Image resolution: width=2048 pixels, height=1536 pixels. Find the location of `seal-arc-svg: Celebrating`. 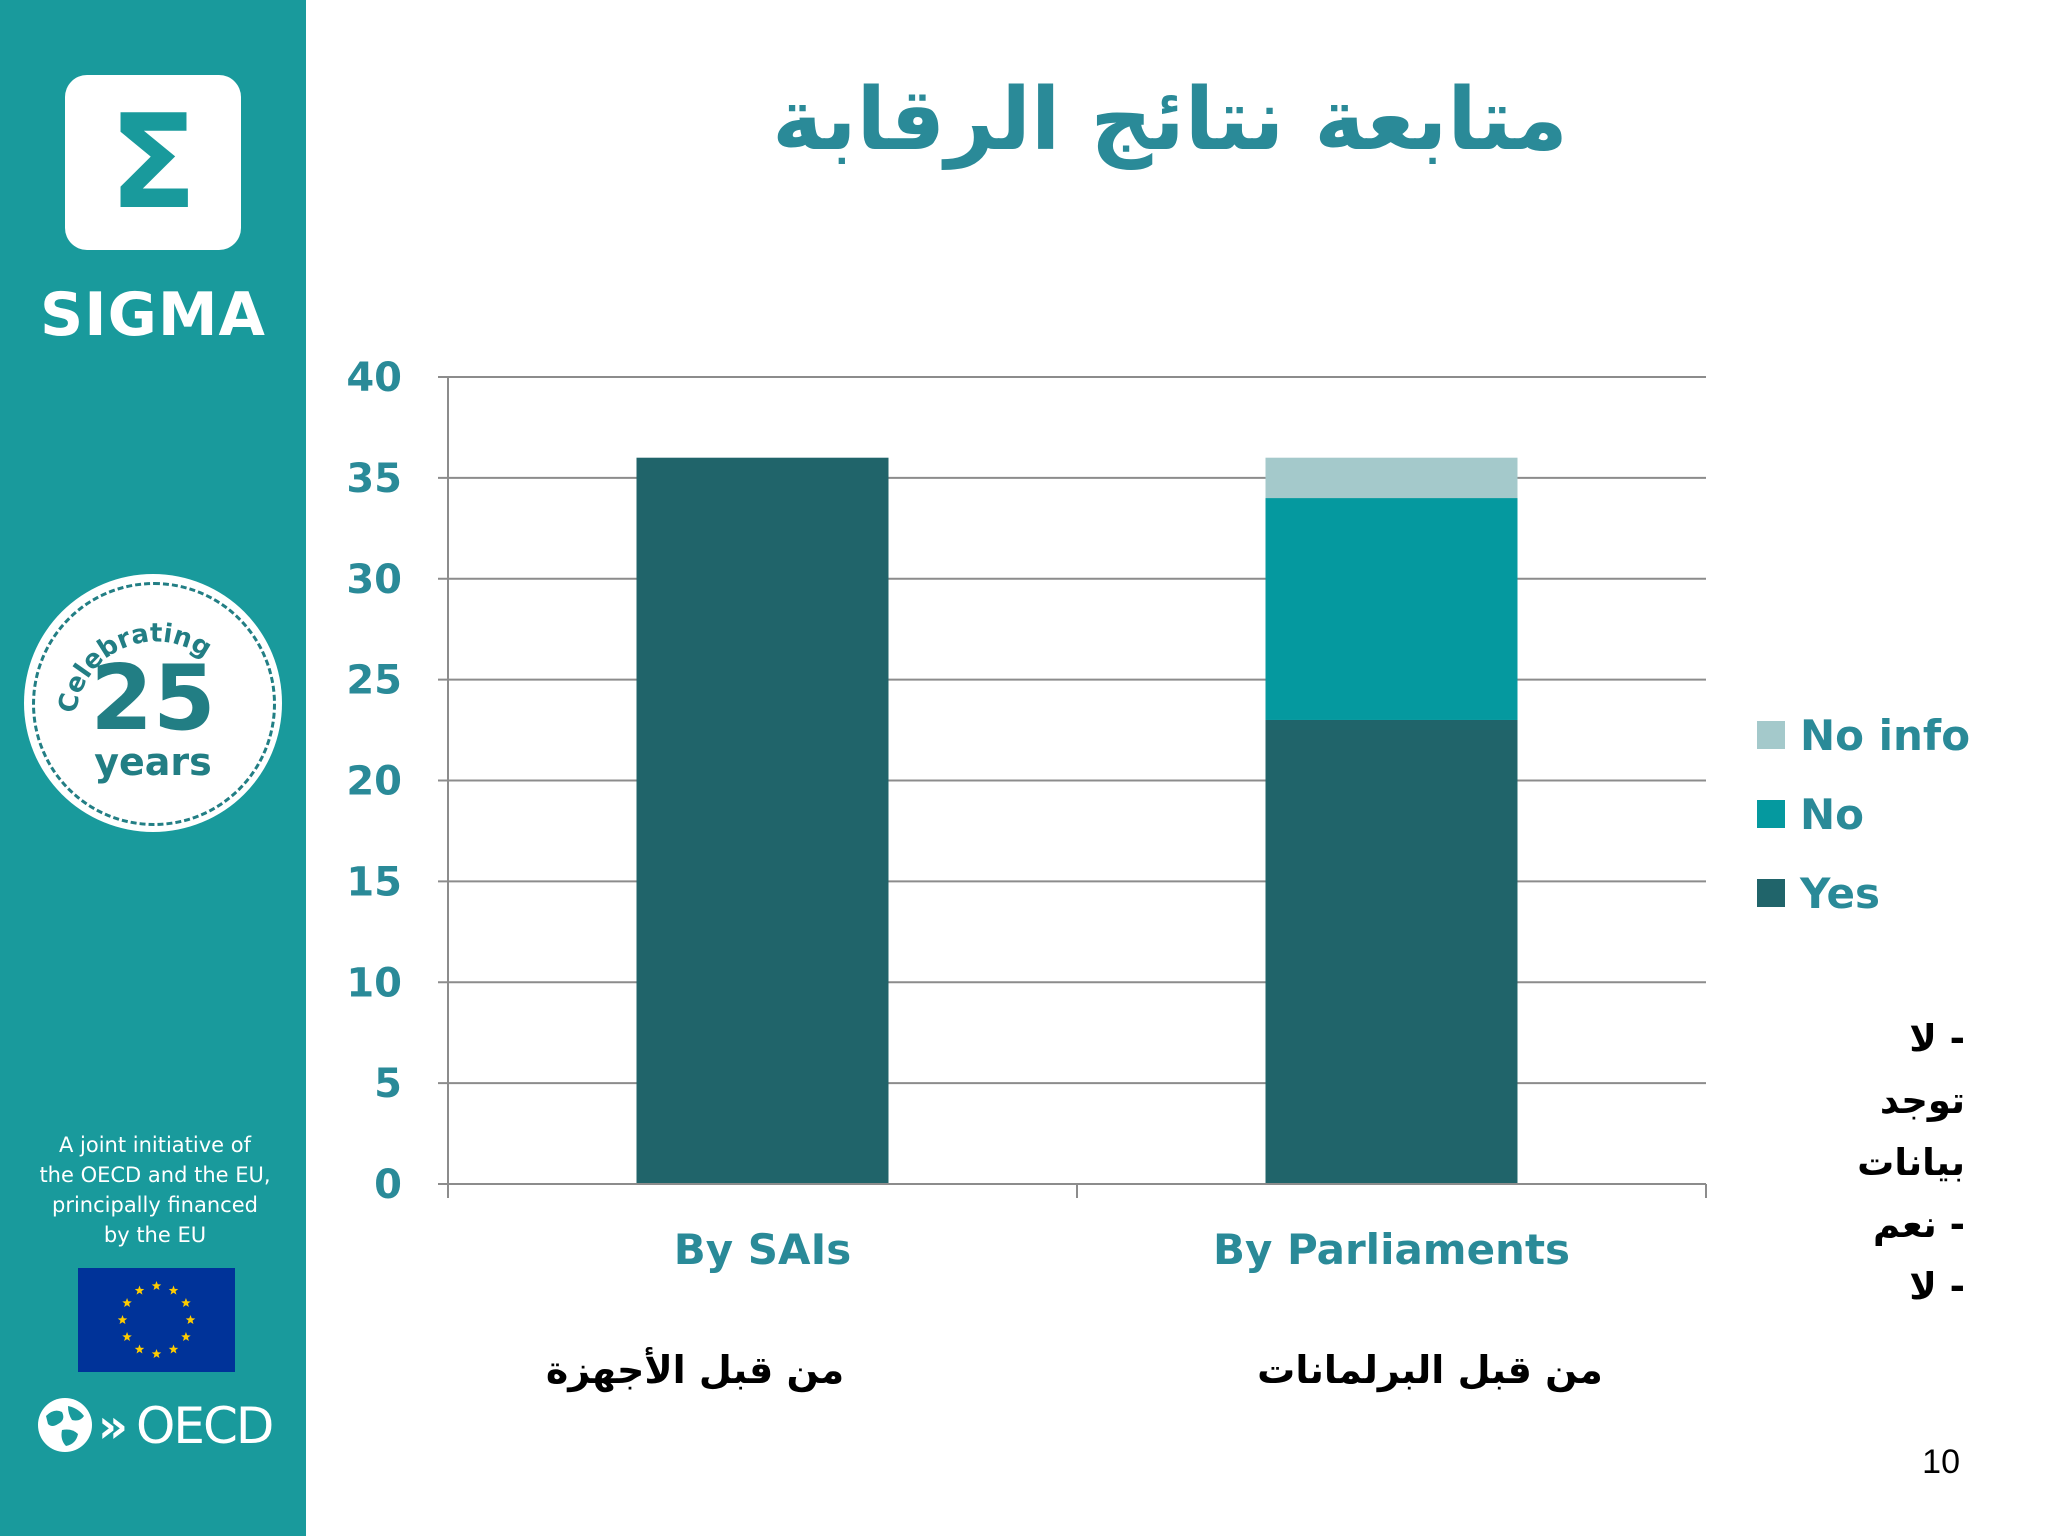

seal-arc-svg: Celebrating is located at coordinates (135, 666).